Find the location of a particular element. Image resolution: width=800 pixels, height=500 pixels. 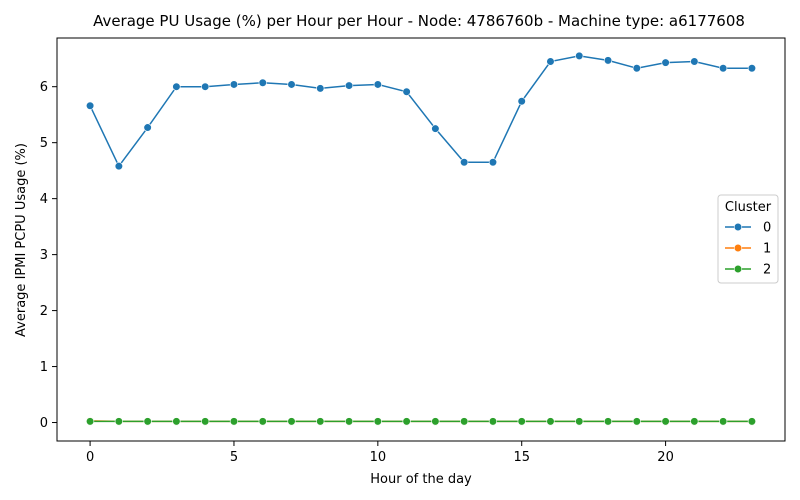

y-tick-label: 2 is located at coordinates (44, 311).